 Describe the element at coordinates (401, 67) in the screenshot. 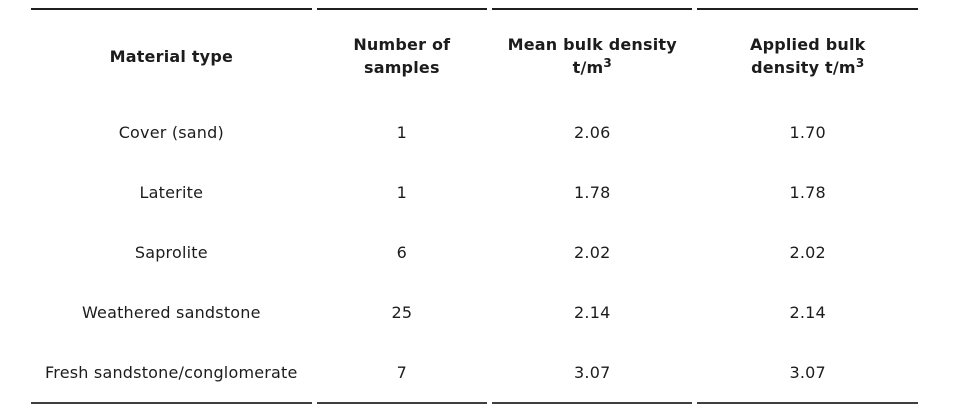

I see `column-label-line2: samples` at that location.